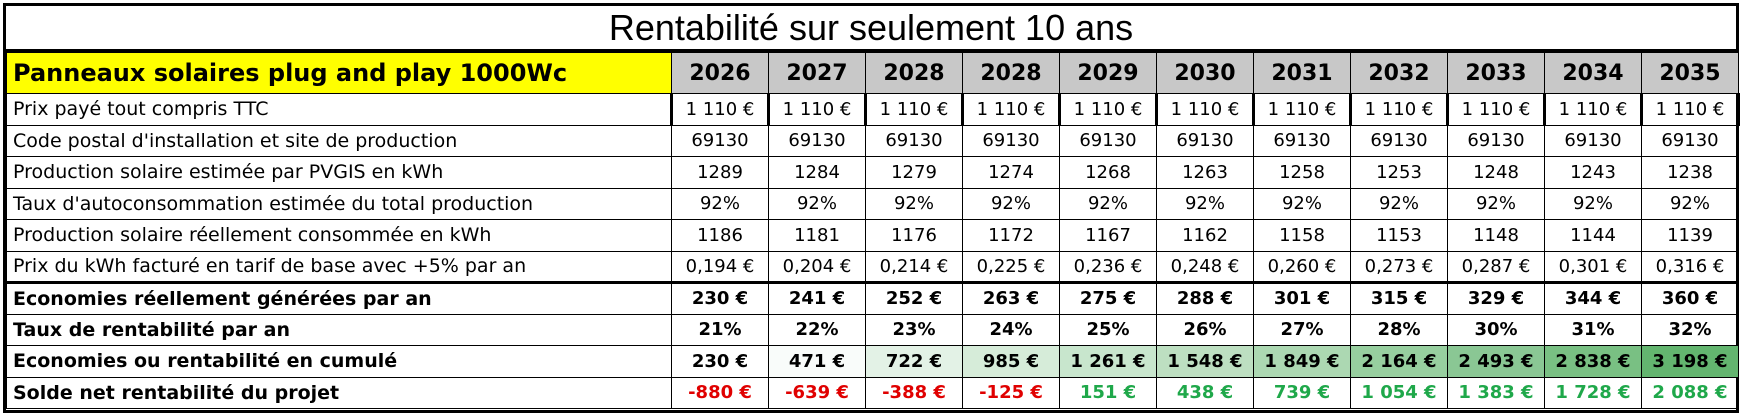  I want to click on value-cell: 1 548 €, so click(1205, 361).